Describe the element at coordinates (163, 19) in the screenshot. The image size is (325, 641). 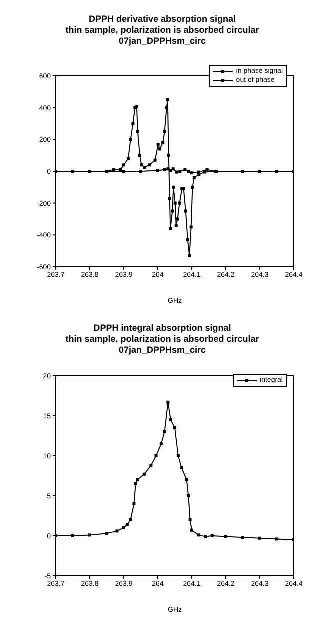
I see `chart-title: DPPH derivative absorption signal` at that location.